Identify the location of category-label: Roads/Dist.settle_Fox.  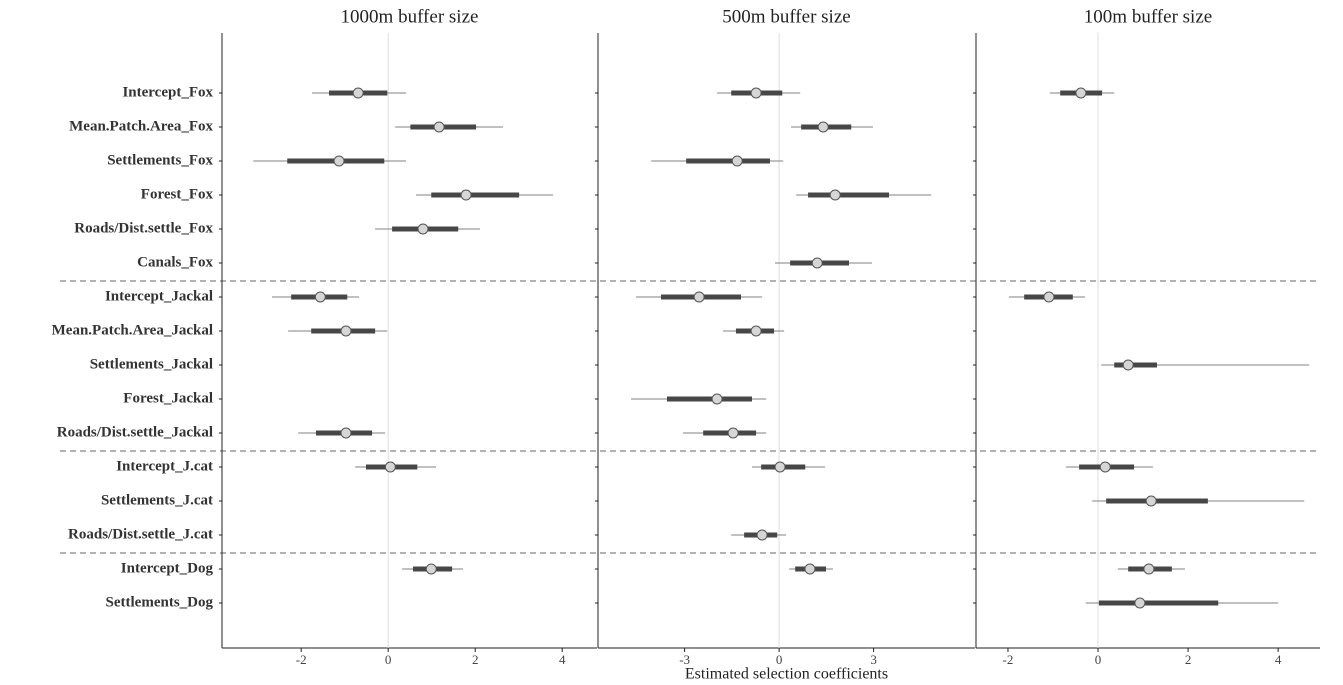
(143, 228).